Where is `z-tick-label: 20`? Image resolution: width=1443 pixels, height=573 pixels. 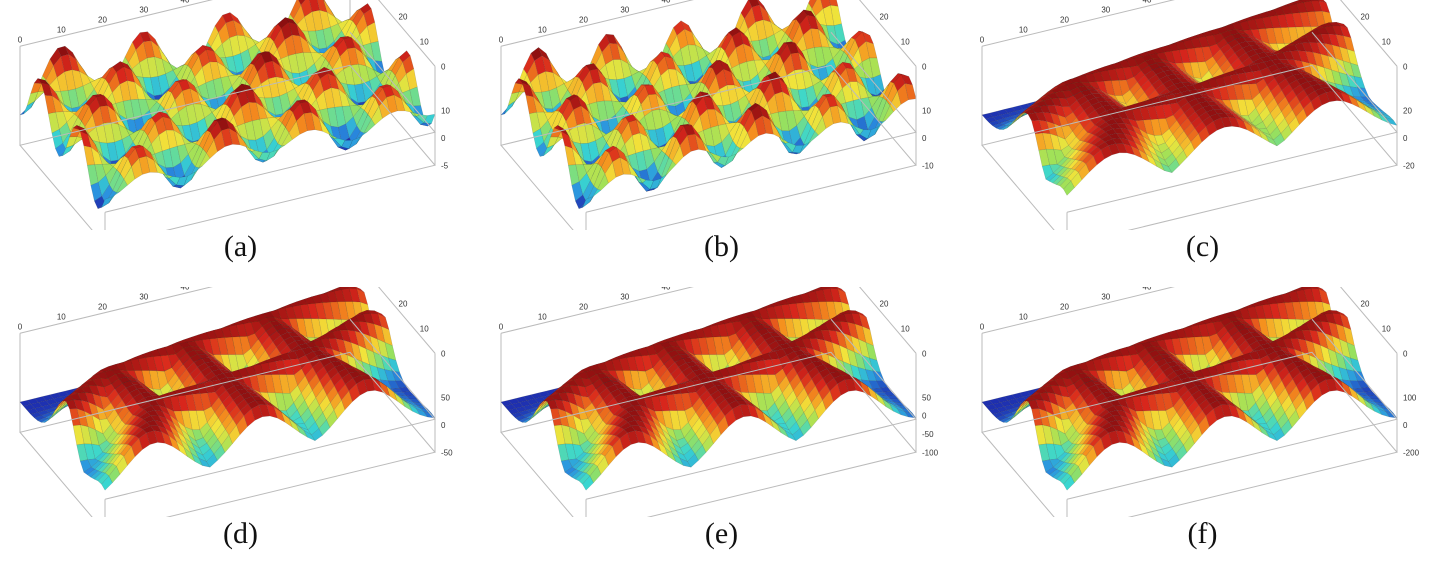 z-tick-label: 20 is located at coordinates (1407, 110).